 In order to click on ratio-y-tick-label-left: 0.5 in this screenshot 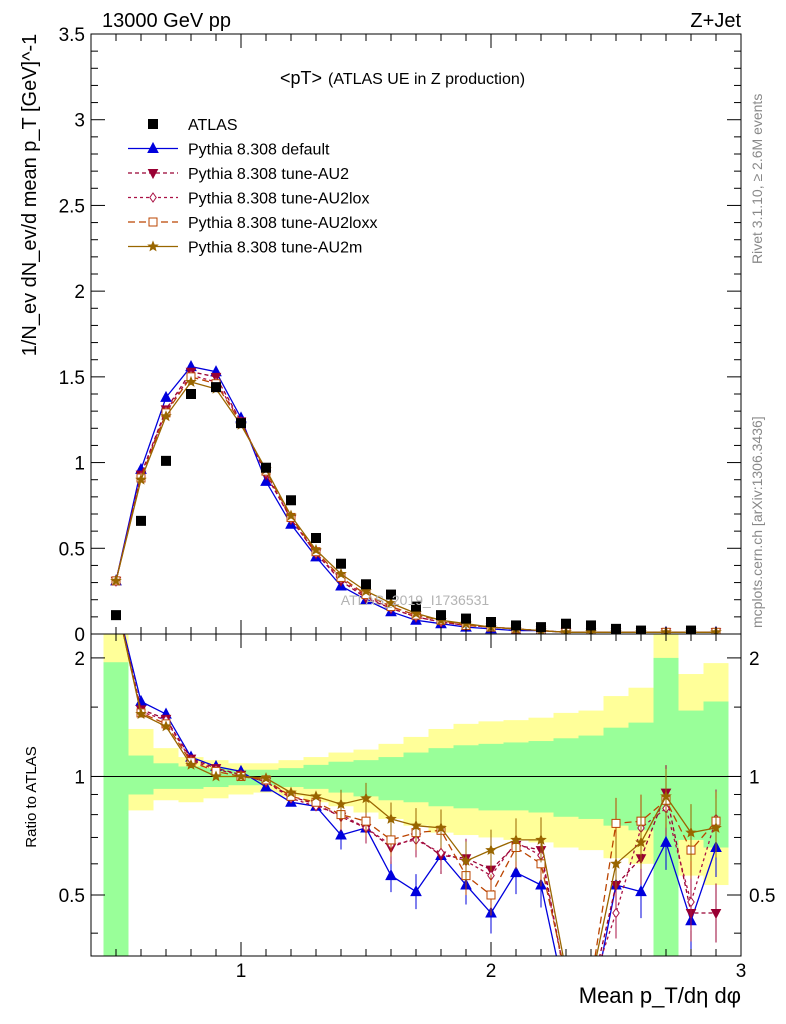, I will do `click(72, 896)`.